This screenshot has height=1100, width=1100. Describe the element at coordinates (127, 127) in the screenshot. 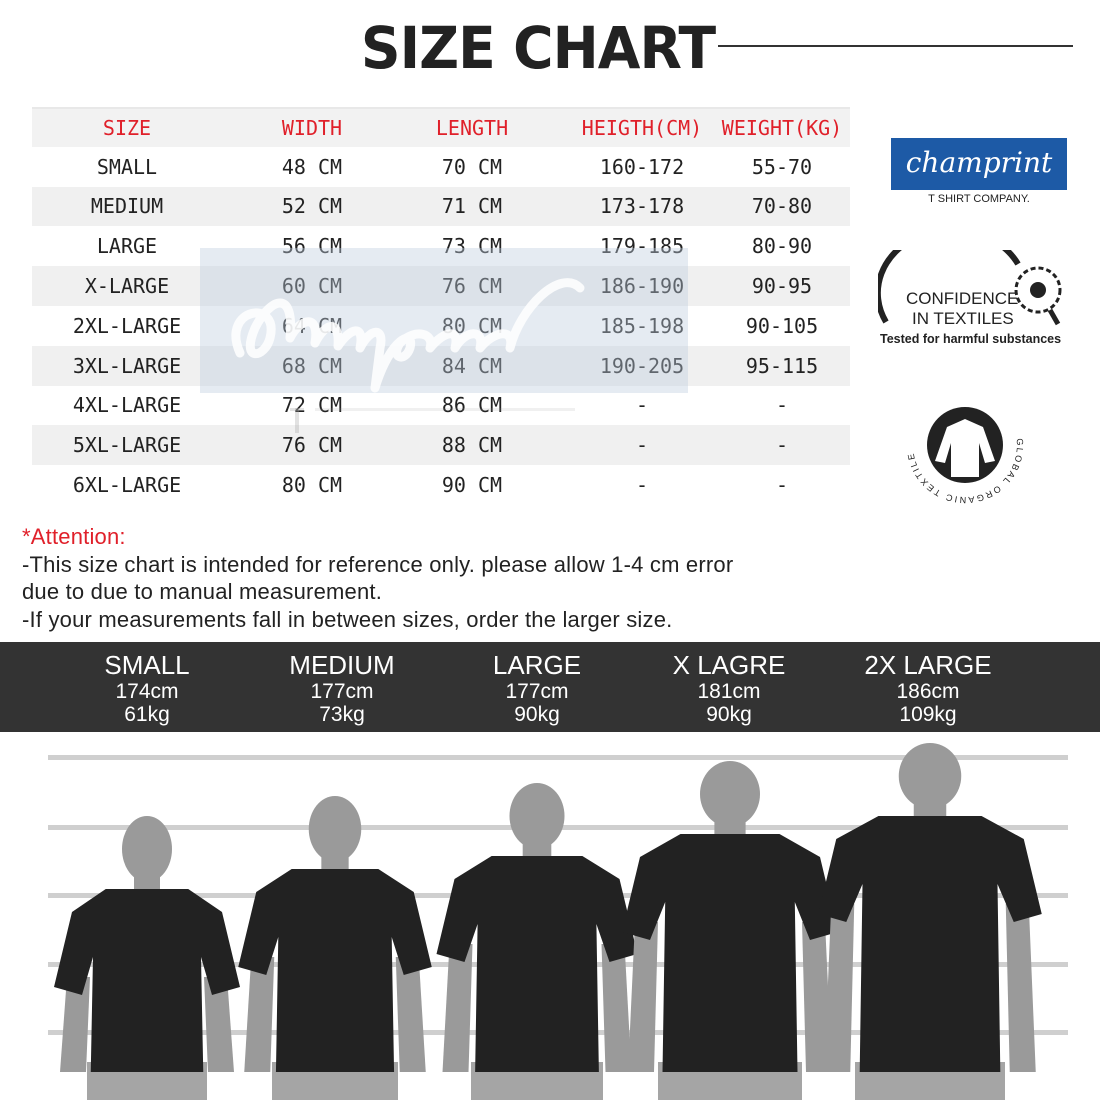

I see `header-size: SIZE` at that location.